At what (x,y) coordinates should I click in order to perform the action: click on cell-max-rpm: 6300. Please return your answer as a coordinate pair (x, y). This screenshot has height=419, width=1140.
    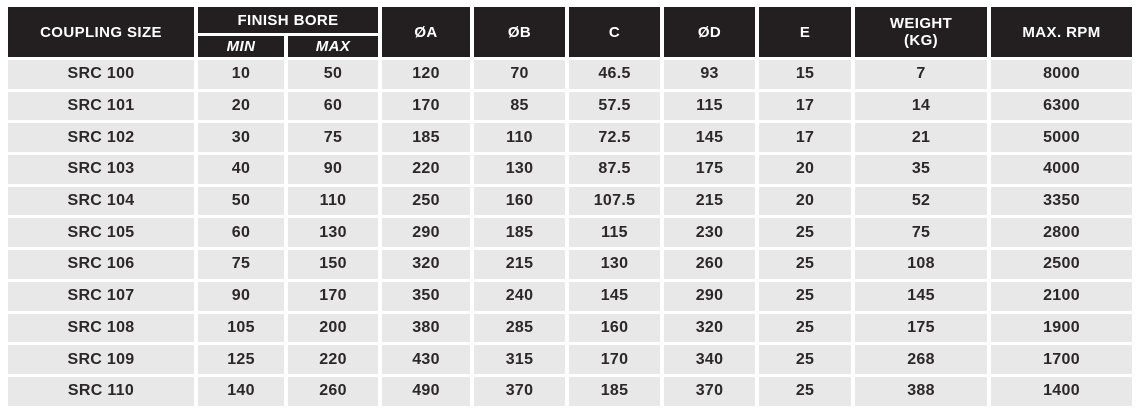
    Looking at the image, I should click on (1062, 106).